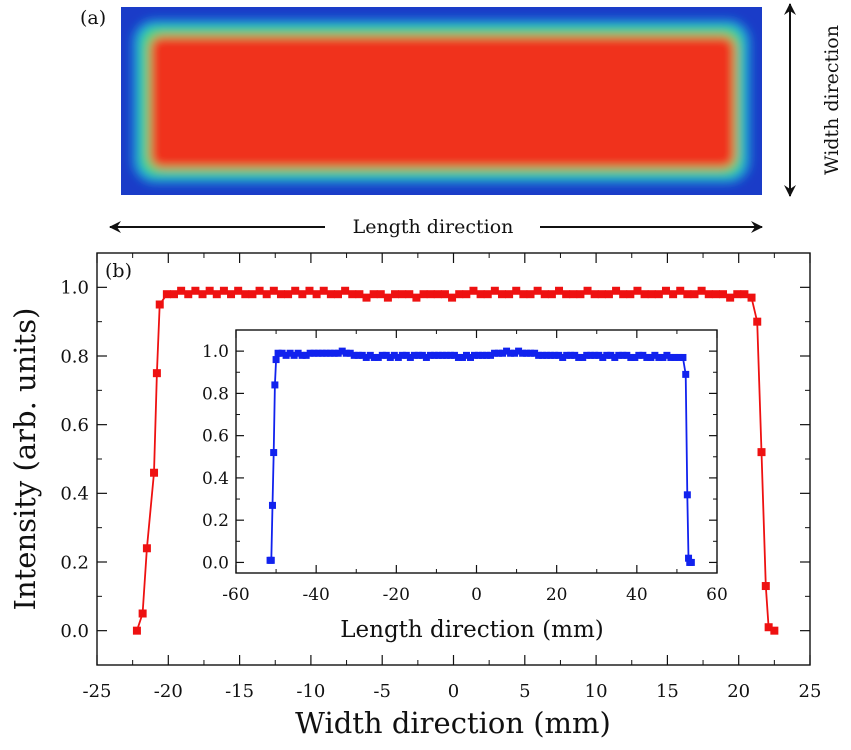  What do you see at coordinates (480, 456) in the screenshot?
I see `inset-series` at bounding box center [480, 456].